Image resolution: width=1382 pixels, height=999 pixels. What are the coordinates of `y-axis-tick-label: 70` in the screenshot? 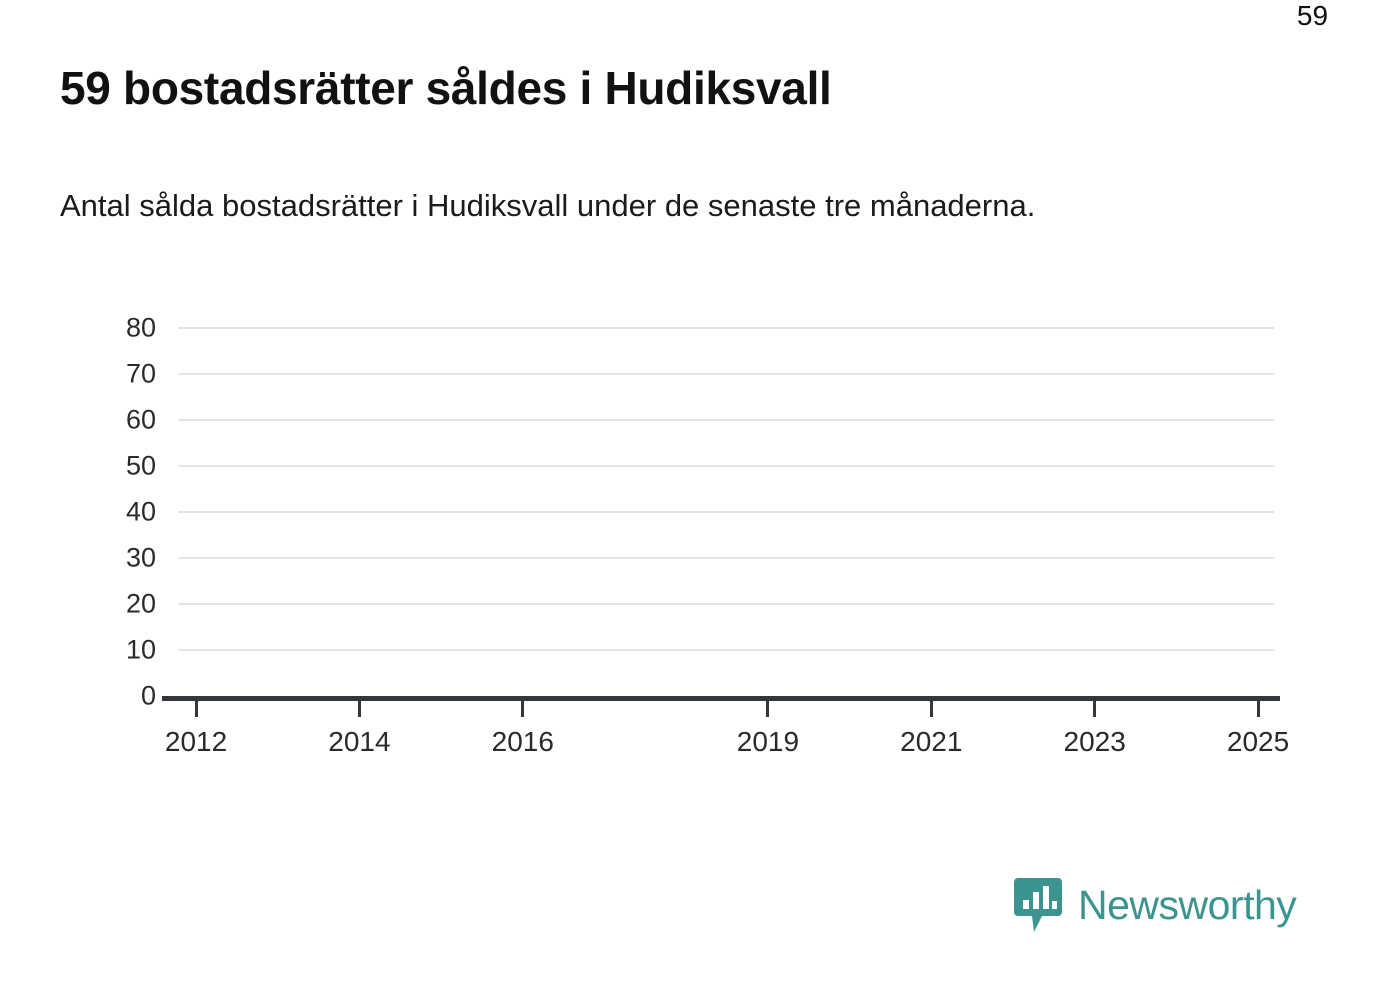 It's located at (140, 373).